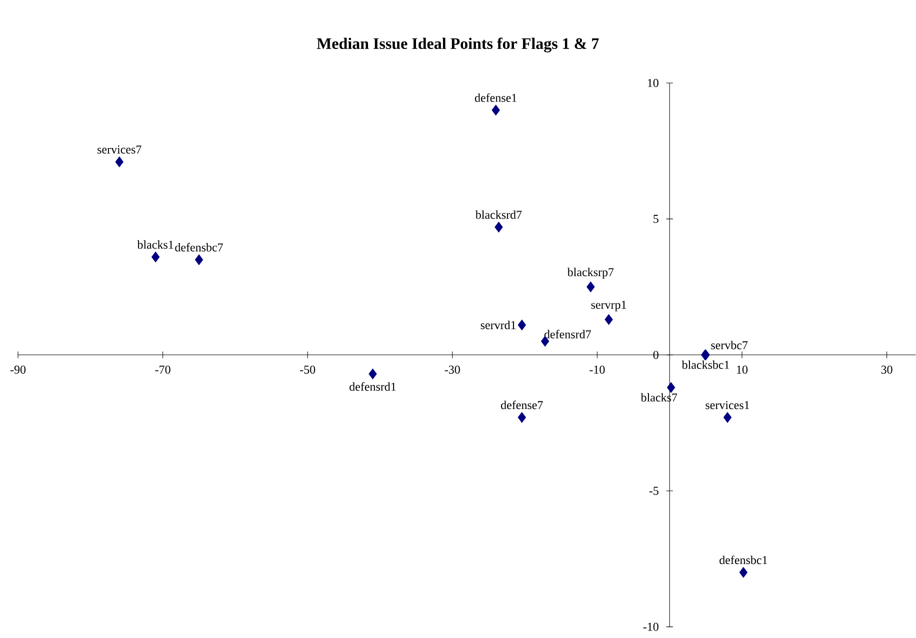 This screenshot has height=638, width=916. I want to click on series-label: defense7, so click(522, 405).